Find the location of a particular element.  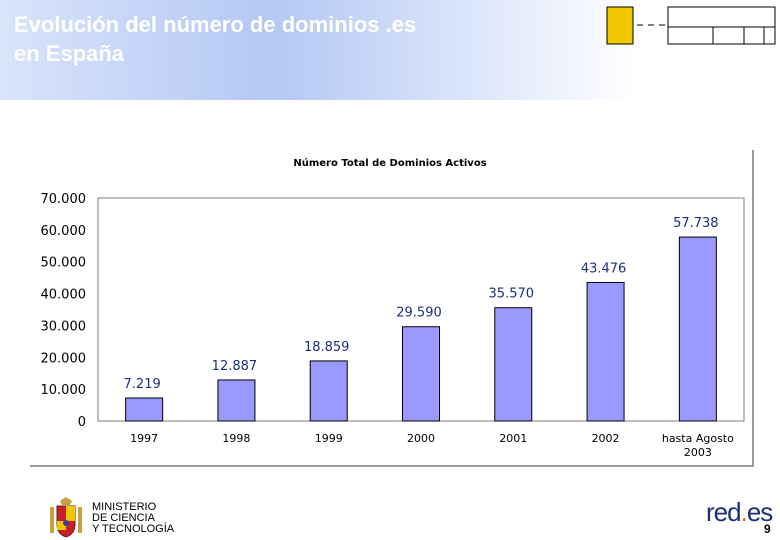

chart-title: Número Total de Dominios Activos is located at coordinates (390, 163).